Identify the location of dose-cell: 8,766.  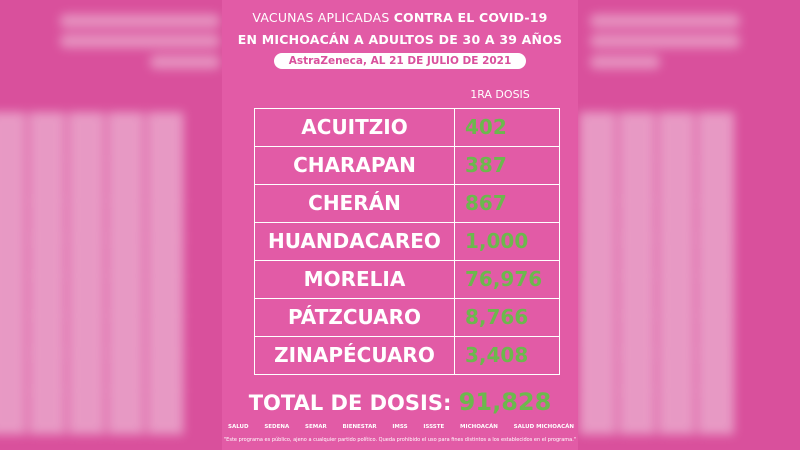
(507, 317).